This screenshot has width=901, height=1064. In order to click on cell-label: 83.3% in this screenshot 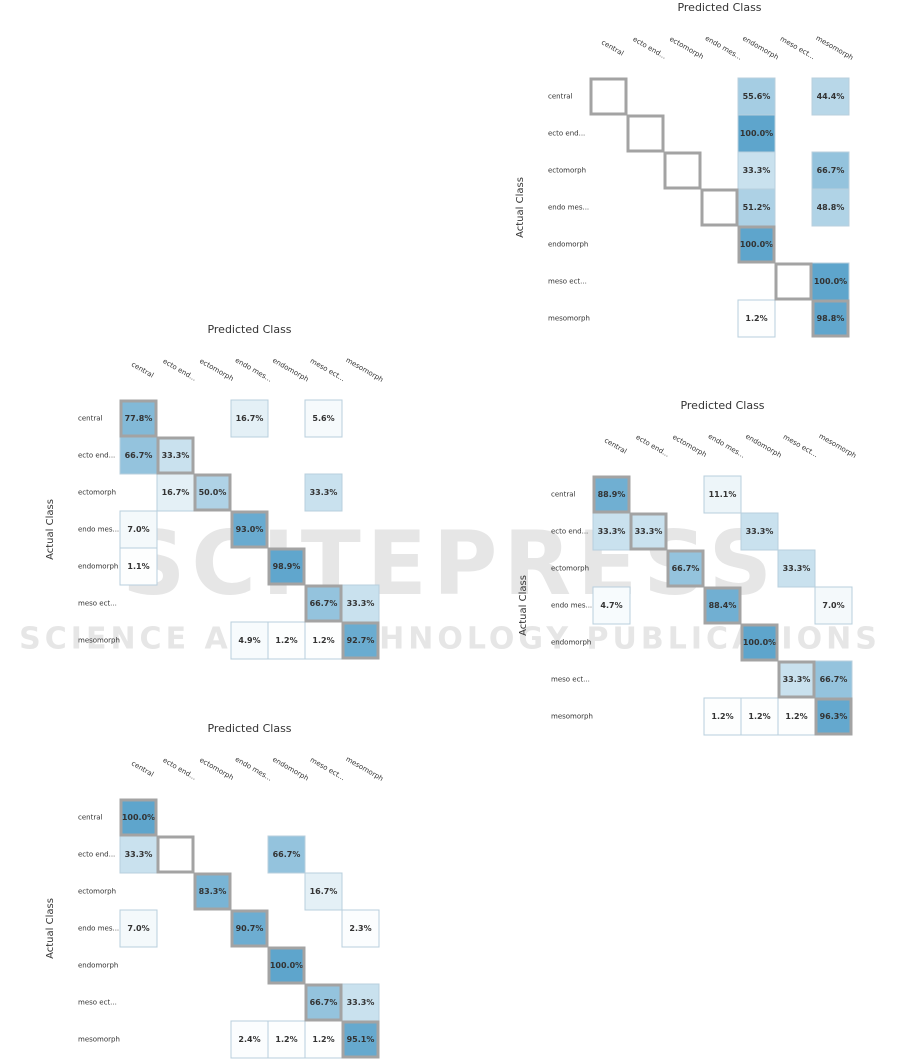, I will do `click(213, 891)`.